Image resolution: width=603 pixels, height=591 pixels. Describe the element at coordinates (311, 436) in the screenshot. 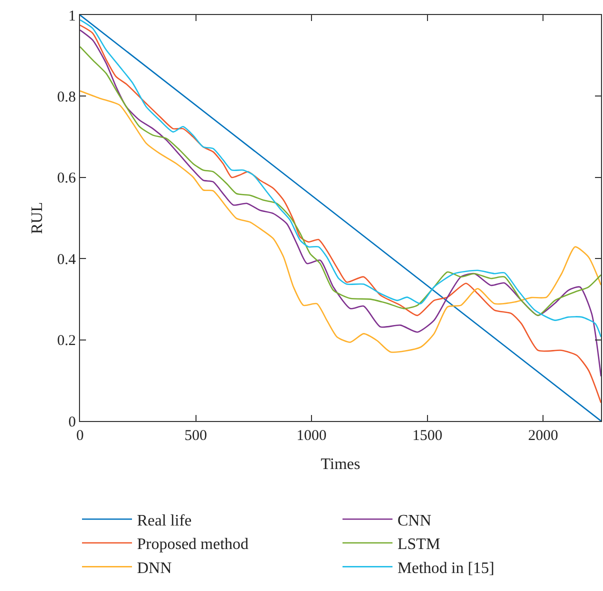

I see `x-tick-label: 1000` at that location.